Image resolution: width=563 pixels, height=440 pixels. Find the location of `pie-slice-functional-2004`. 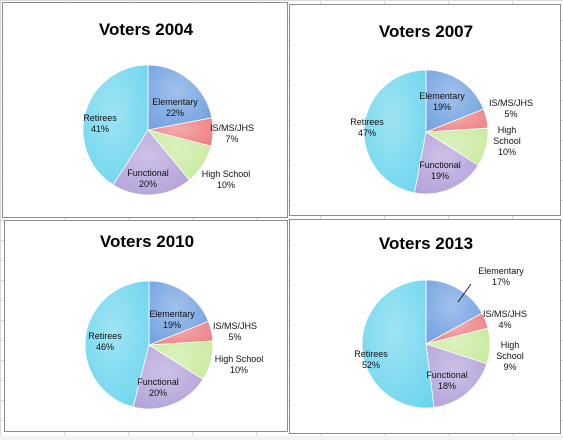

pie-slice-functional-2004 is located at coordinates (151, 162).